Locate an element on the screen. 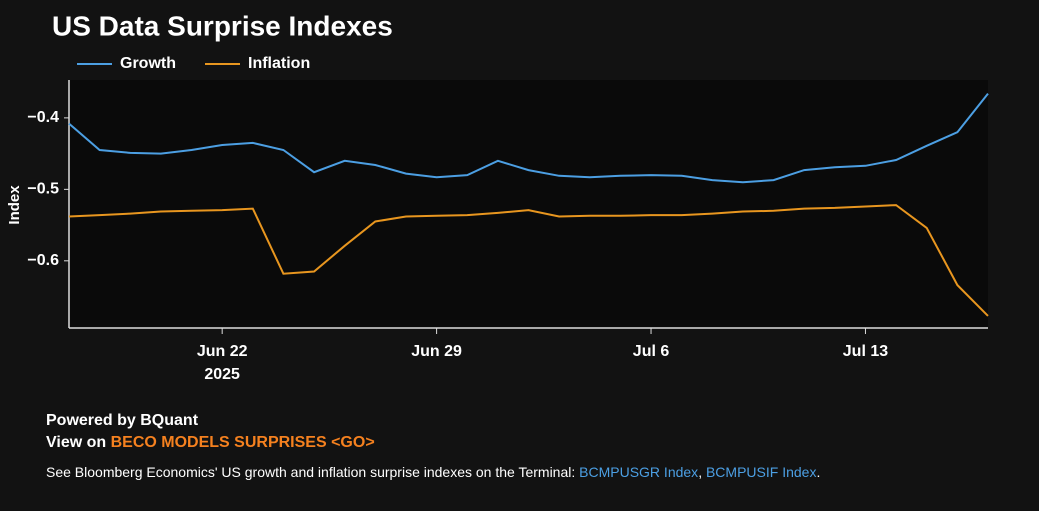 The height and width of the screenshot is (511, 1039). y-tick-label: −0.5 is located at coordinates (43, 189).